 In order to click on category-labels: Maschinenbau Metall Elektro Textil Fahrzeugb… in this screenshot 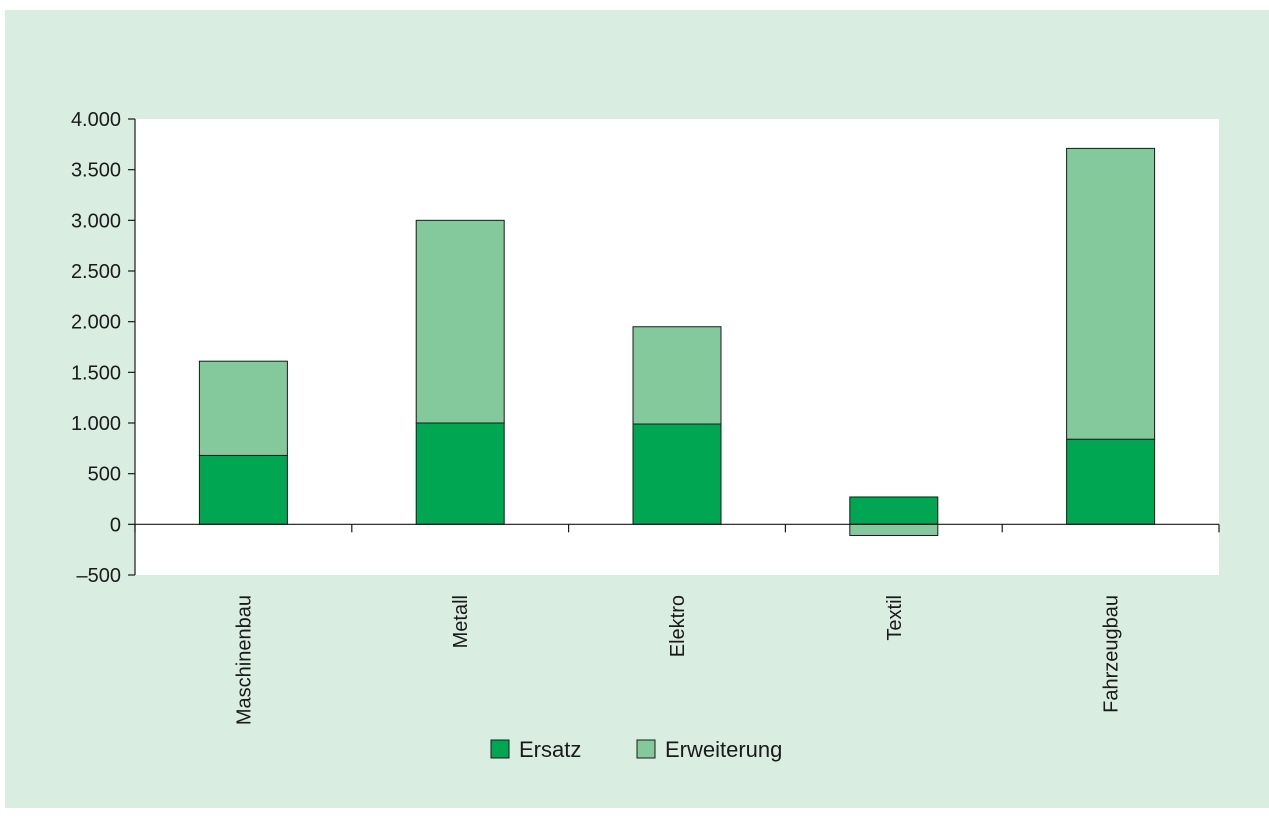, I will do `click(677, 660)`.